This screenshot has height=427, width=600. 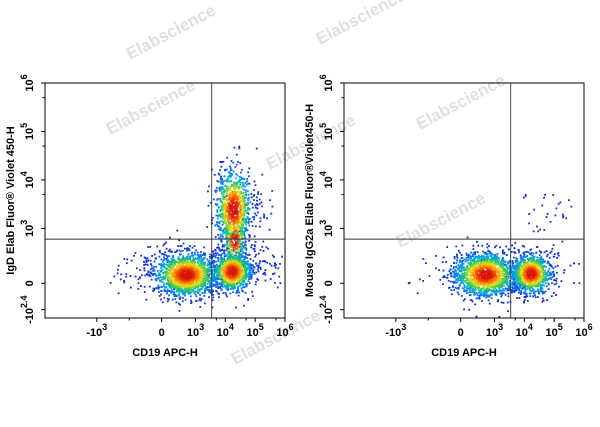 I want to click on watermark-text: Elabscience, so click(x=461, y=102).